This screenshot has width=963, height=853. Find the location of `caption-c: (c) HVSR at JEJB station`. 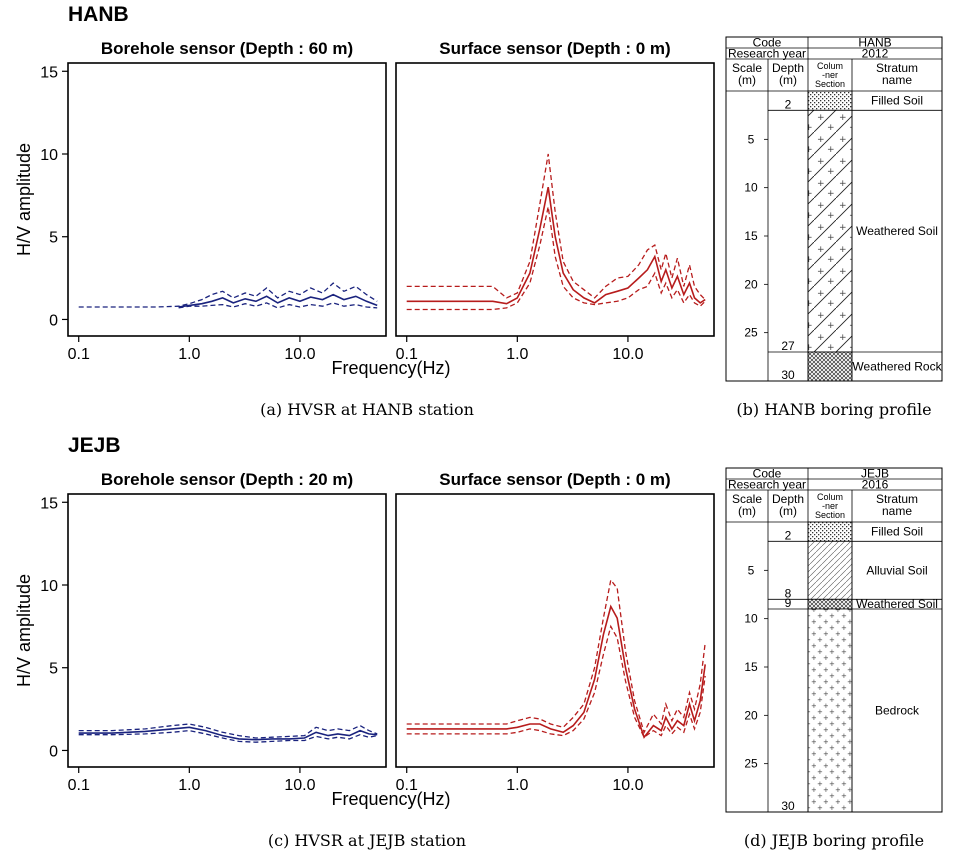

caption-c: (c) HVSR at JEJB station is located at coordinates (367, 840).